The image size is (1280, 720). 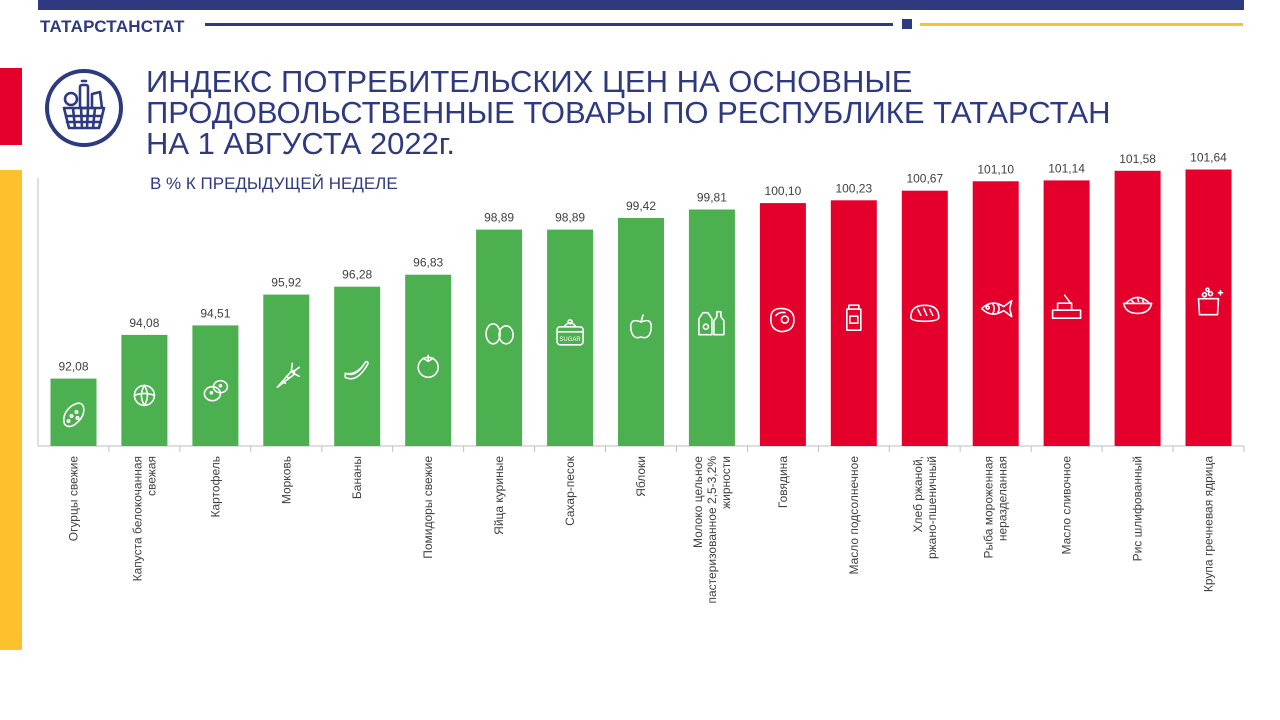 What do you see at coordinates (144, 395) in the screenshot?
I see `cabbage-icon` at bounding box center [144, 395].